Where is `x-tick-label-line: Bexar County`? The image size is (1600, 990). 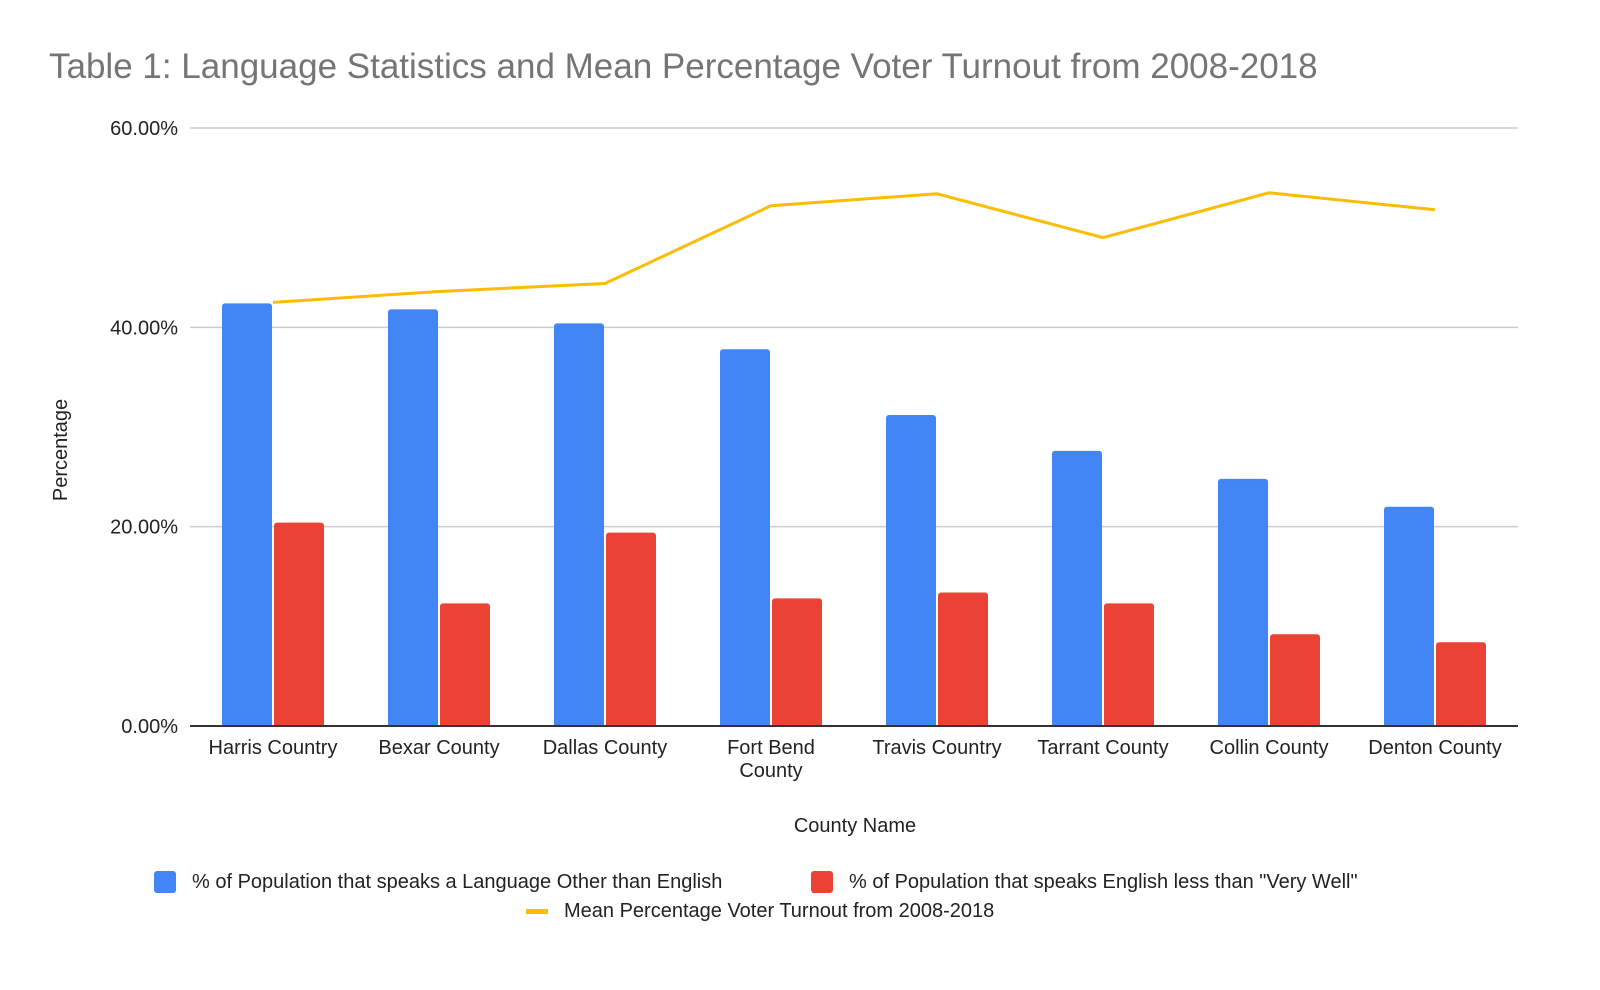 x-tick-label-line: Bexar County is located at coordinates (438, 748).